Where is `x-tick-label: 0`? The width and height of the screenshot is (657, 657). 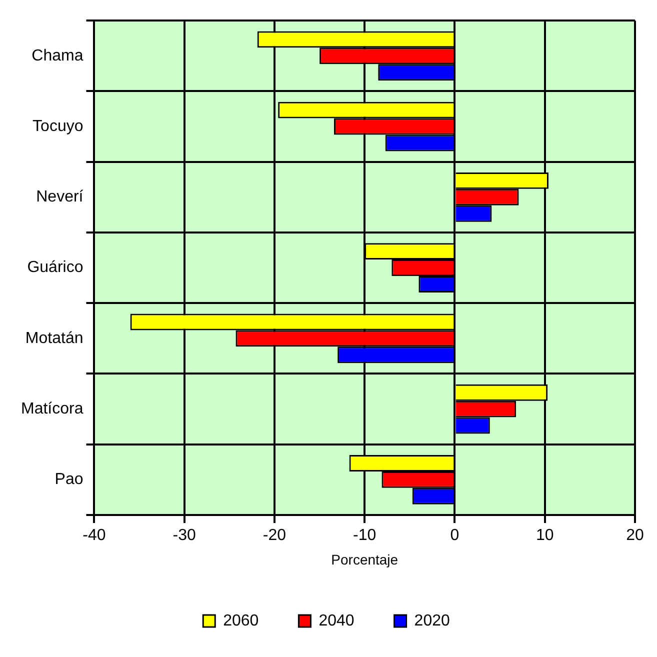
x-tick-label: 0 is located at coordinates (455, 535).